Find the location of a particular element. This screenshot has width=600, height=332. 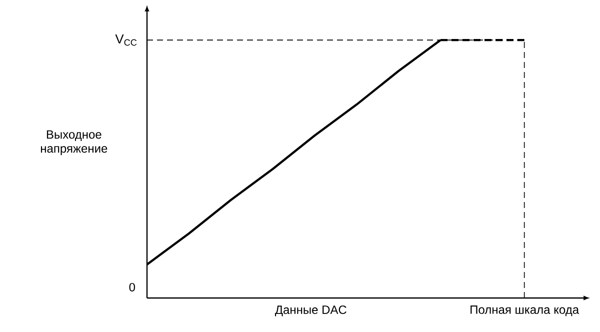

ref-line-label: V$_{CC}$ is located at coordinates (126, 40).